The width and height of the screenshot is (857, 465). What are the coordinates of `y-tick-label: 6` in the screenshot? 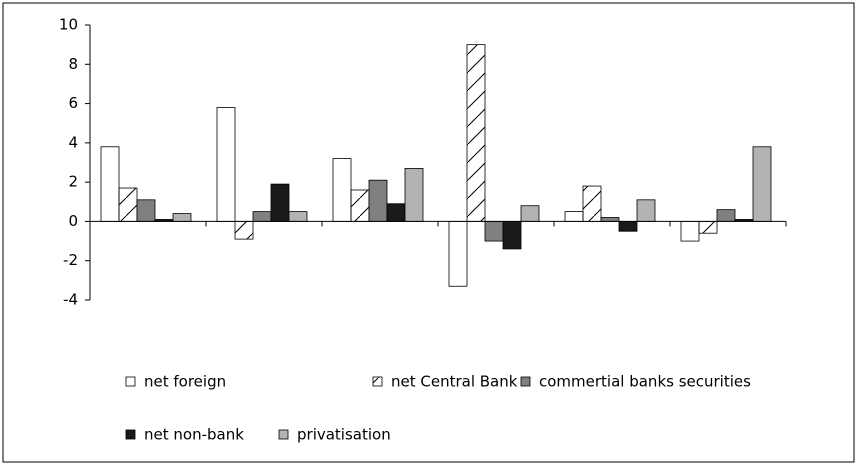 It's located at (73, 103).